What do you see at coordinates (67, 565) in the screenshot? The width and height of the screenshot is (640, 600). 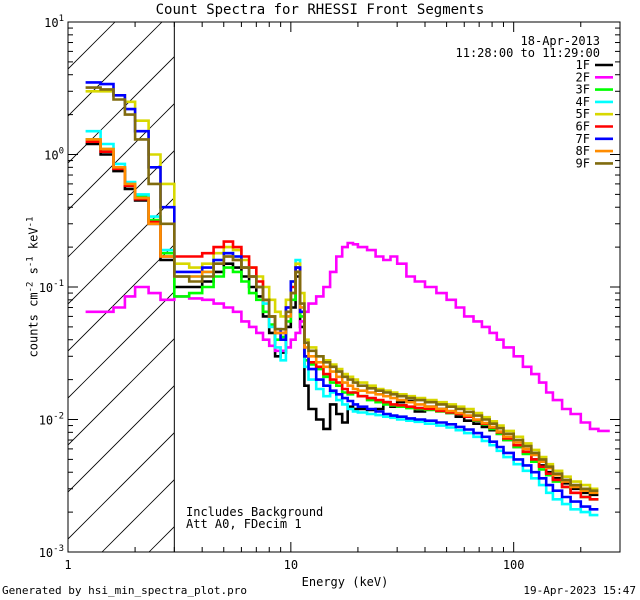 I see `x-tick-label: 1` at bounding box center [67, 565].